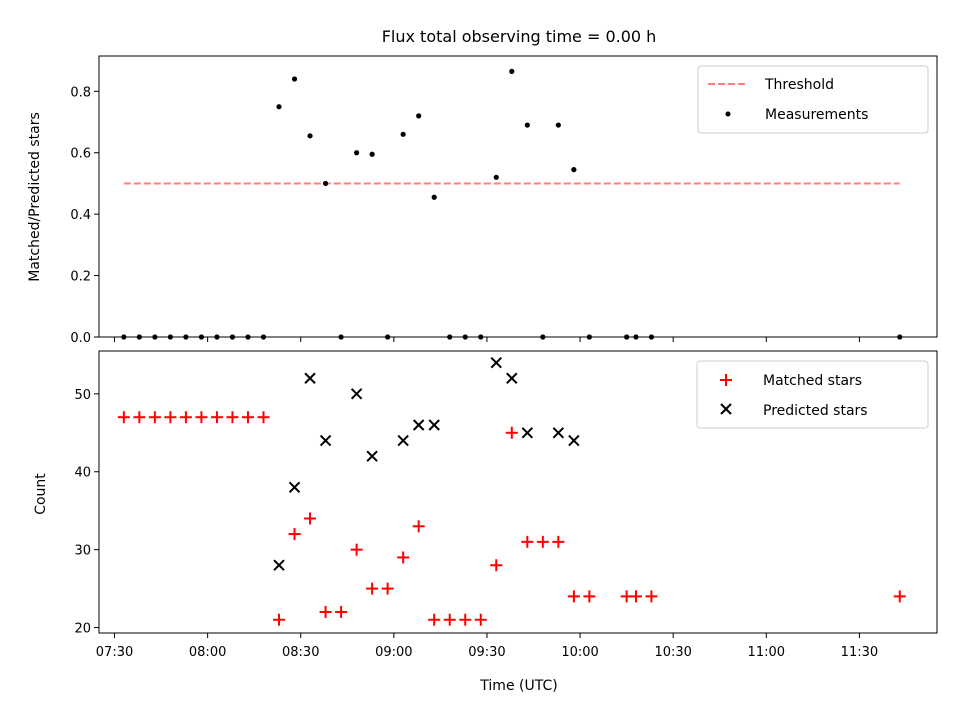 The image size is (960, 720). I want to click on x-axis-label: Time (UTC), so click(518, 686).